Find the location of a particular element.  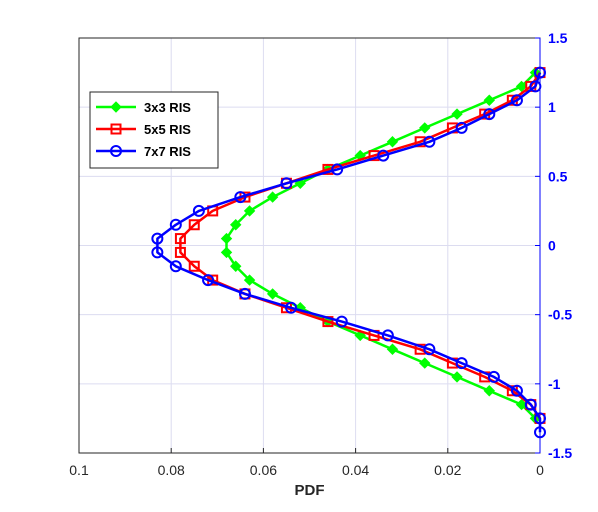

x-tick-label: 0.08 is located at coordinates (171, 470).